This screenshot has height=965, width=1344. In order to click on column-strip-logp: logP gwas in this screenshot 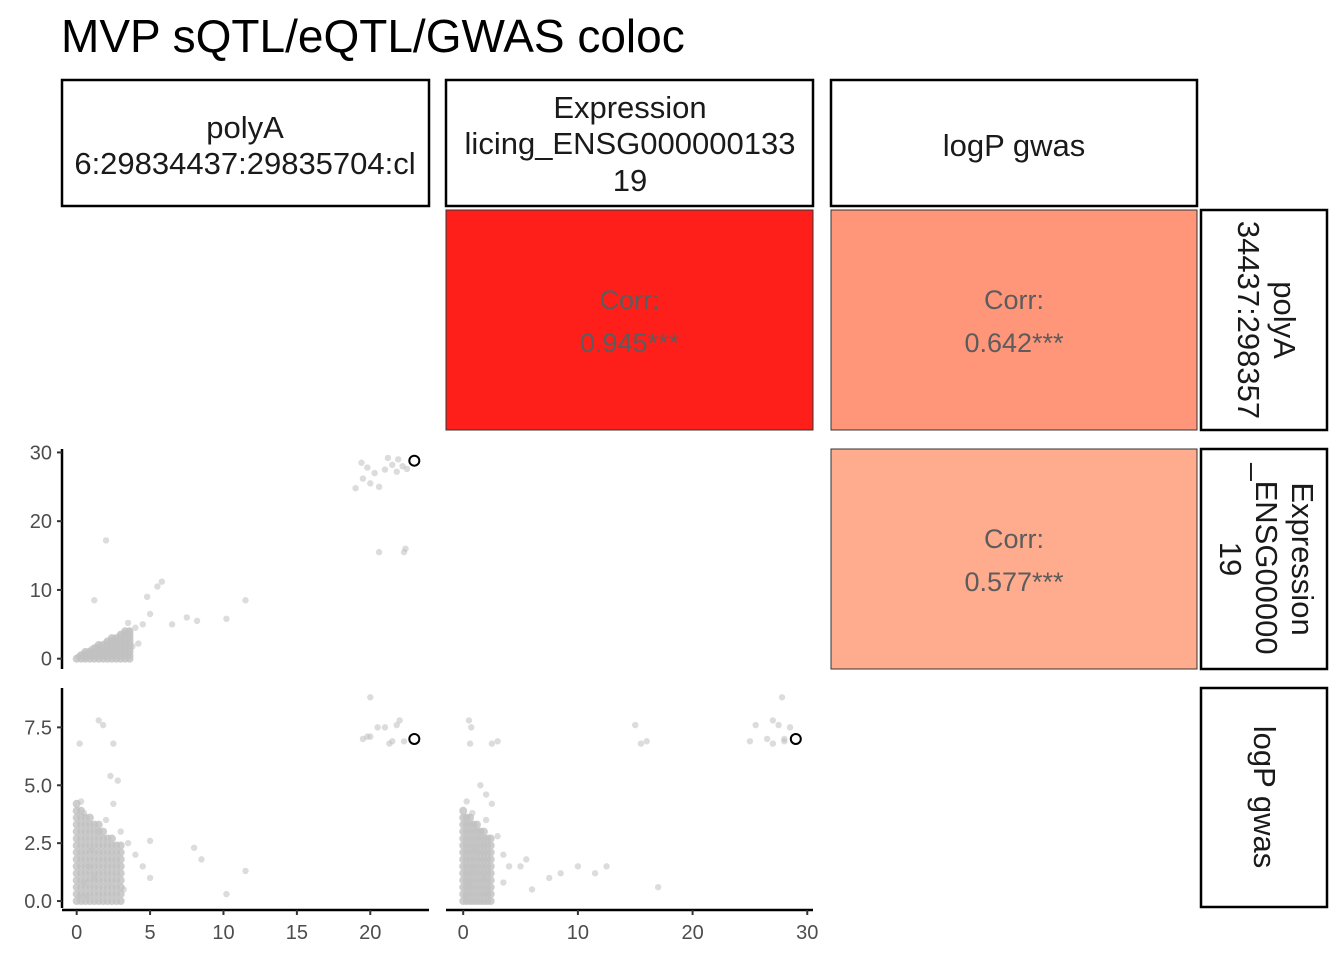, I will do `click(1014, 143)`.